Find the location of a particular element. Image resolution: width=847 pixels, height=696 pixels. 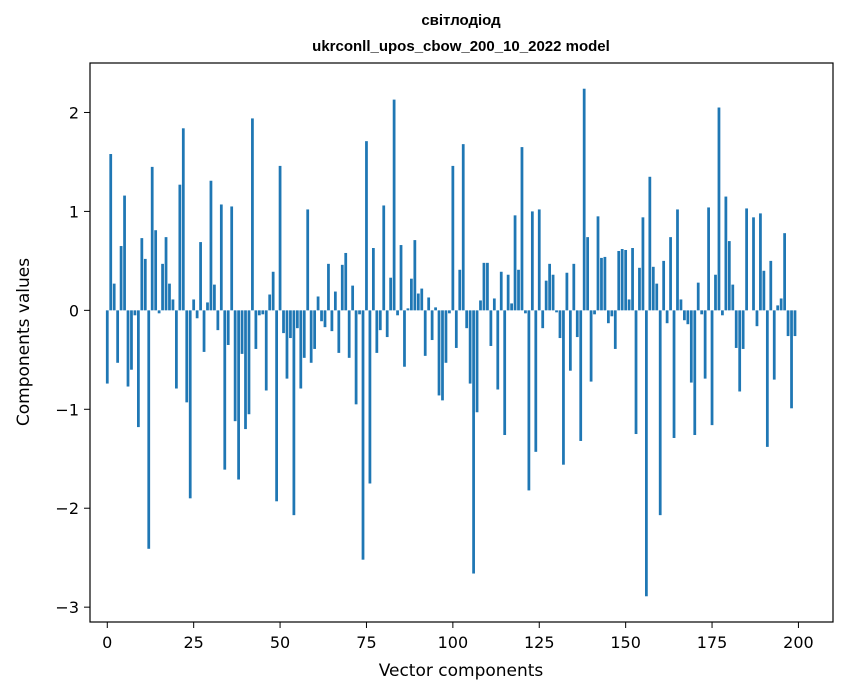

y-axis-label: Components values is located at coordinates (24, 342).